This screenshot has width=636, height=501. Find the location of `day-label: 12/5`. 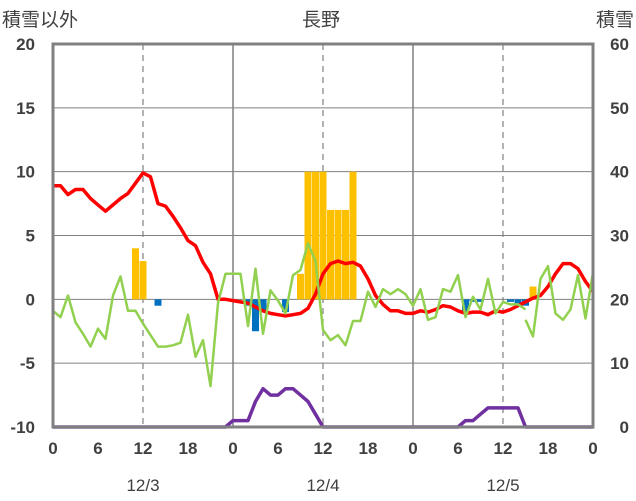

day-label: 12/5 is located at coordinates (502, 485).